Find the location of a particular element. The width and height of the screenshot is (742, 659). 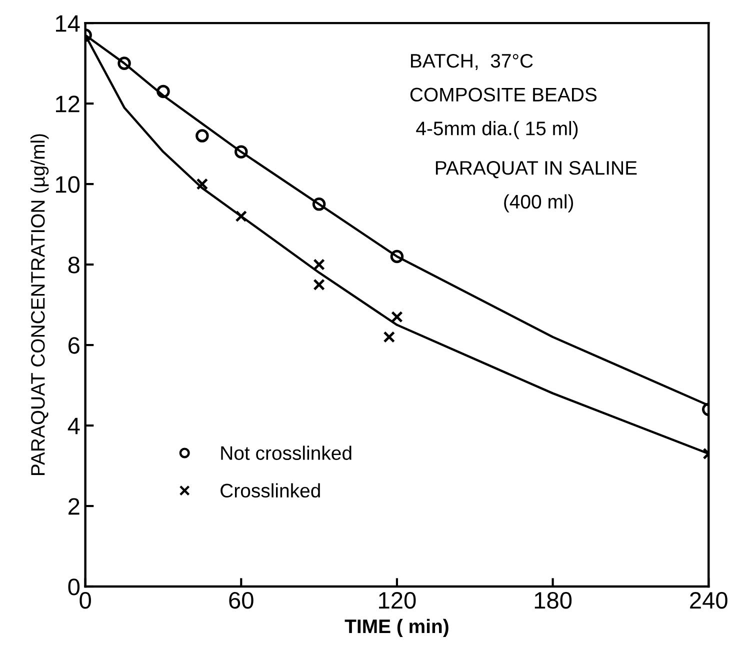

x-tick-label: 240 is located at coordinates (709, 600).